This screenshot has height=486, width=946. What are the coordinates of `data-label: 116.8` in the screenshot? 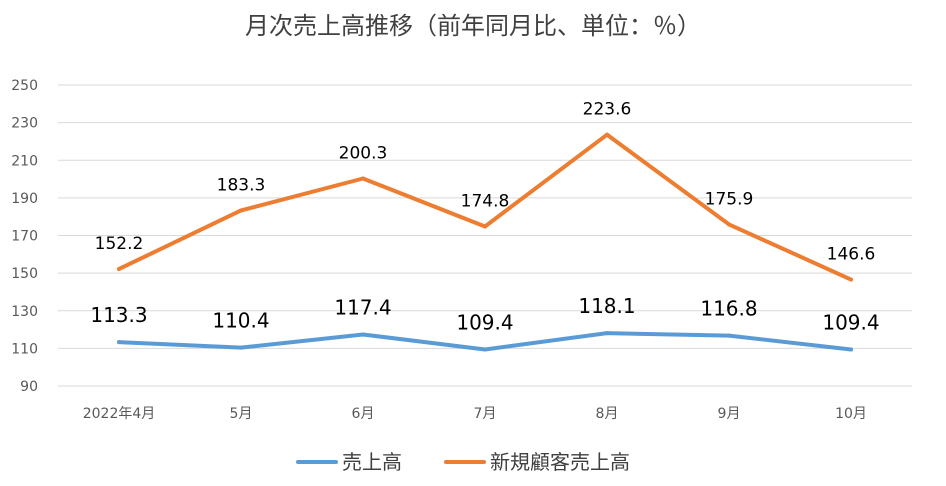 It's located at (728, 309).